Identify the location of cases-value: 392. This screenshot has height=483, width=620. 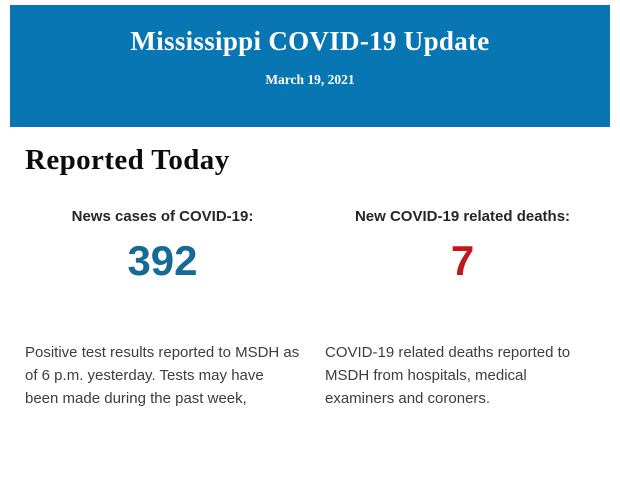
(162, 260).